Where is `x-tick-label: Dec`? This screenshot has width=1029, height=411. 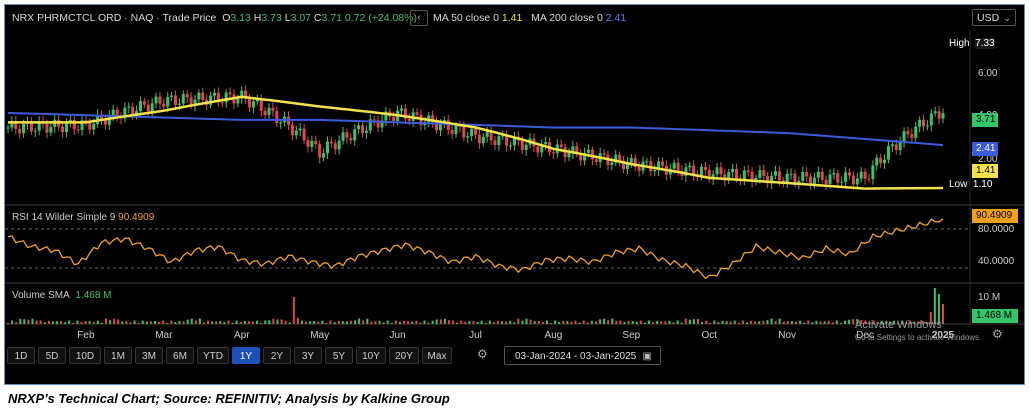
x-tick-label: Dec is located at coordinates (865, 335).